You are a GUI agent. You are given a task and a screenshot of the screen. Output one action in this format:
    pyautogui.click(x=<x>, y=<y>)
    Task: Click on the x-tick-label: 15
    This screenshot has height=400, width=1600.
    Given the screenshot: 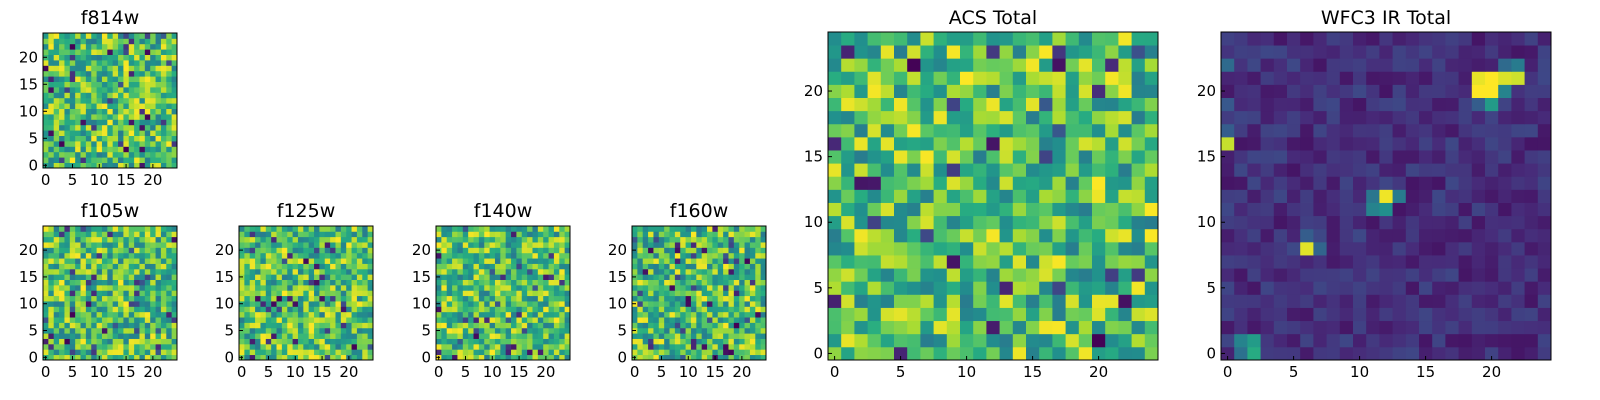 What is the action you would take?
    pyautogui.click(x=126, y=180)
    